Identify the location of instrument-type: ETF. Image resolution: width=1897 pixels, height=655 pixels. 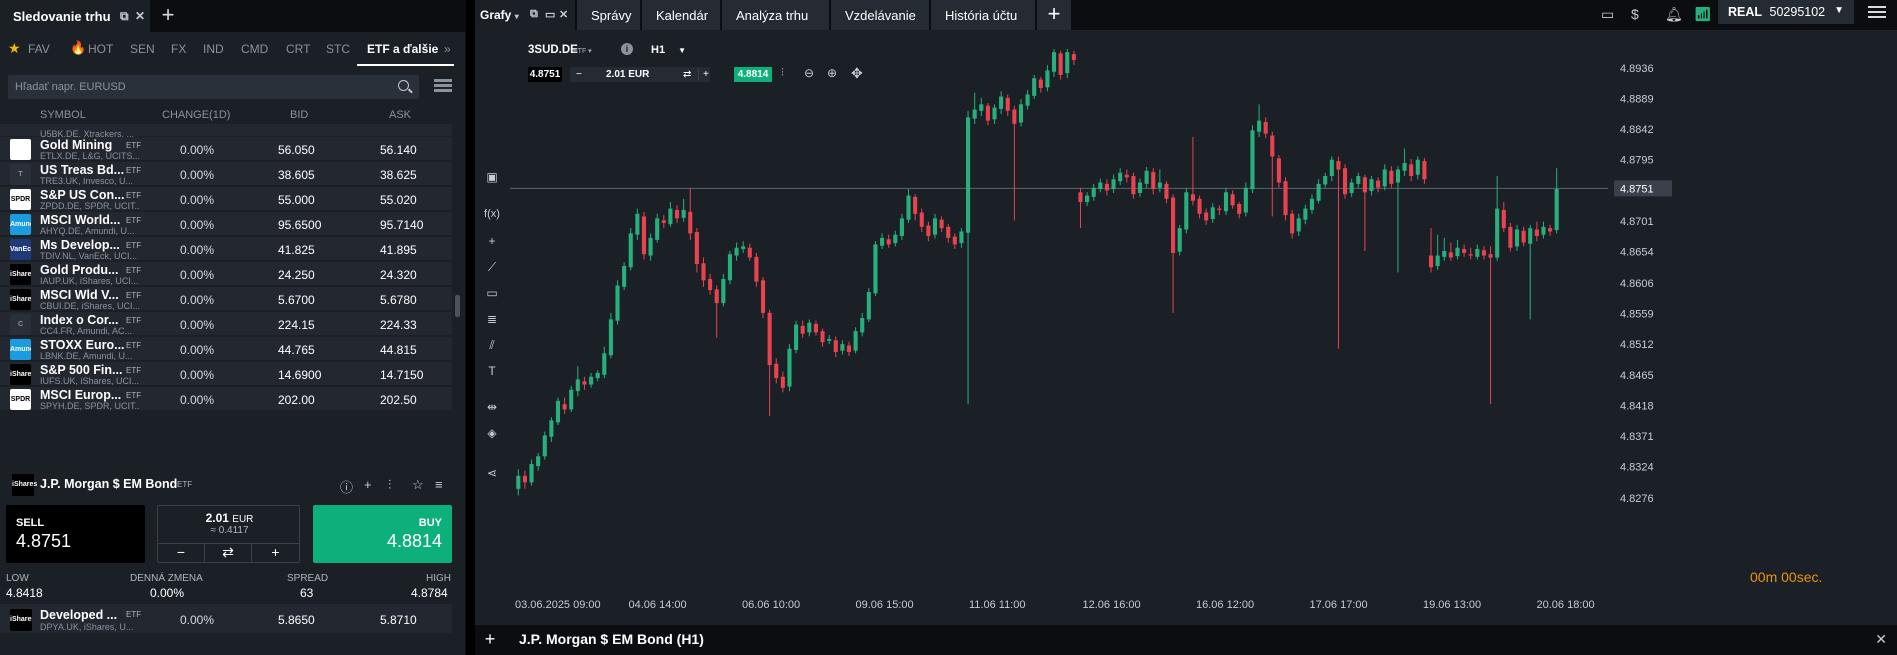
(134, 345).